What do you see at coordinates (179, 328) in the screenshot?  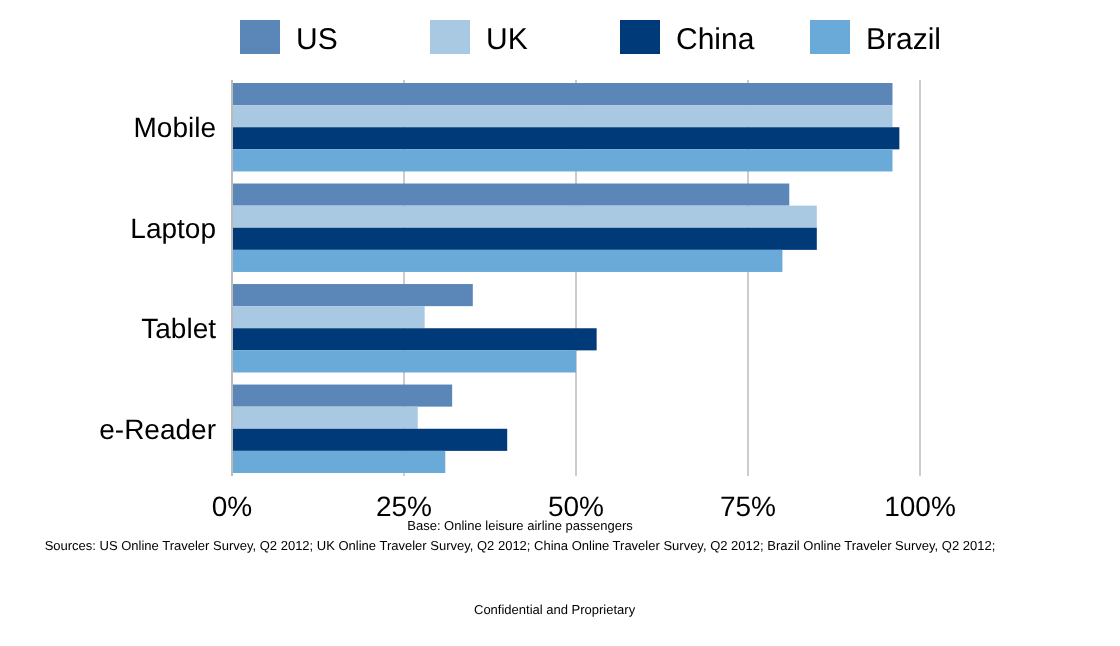 I see `y-tick-label: Tablet` at bounding box center [179, 328].